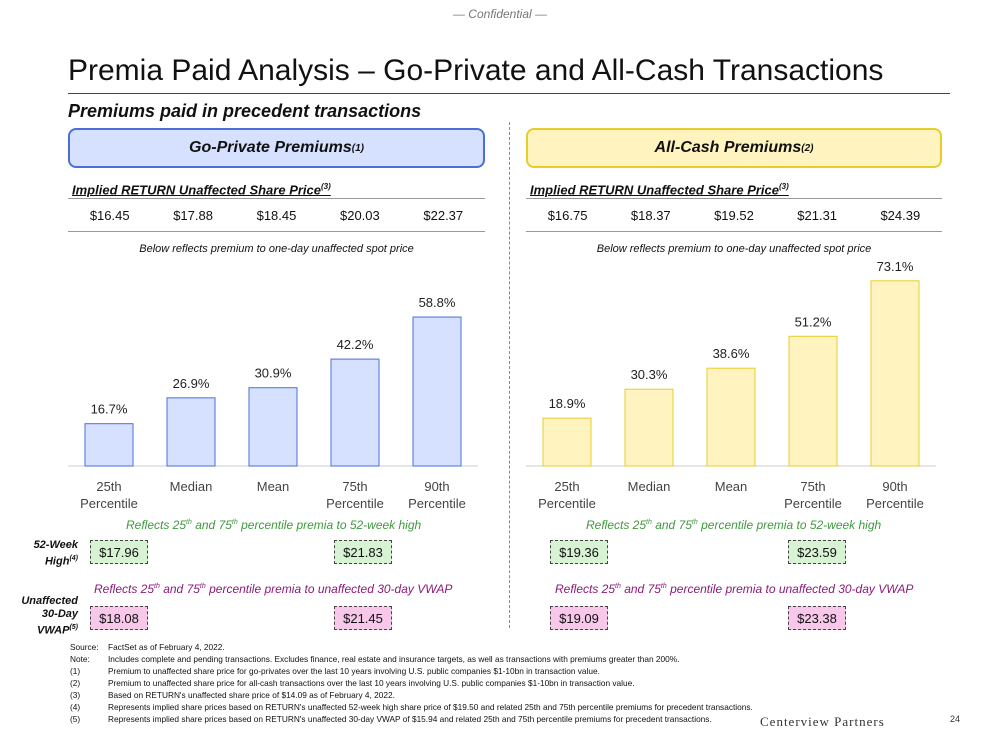  I want to click on data-label: 30.3%, so click(649, 374).